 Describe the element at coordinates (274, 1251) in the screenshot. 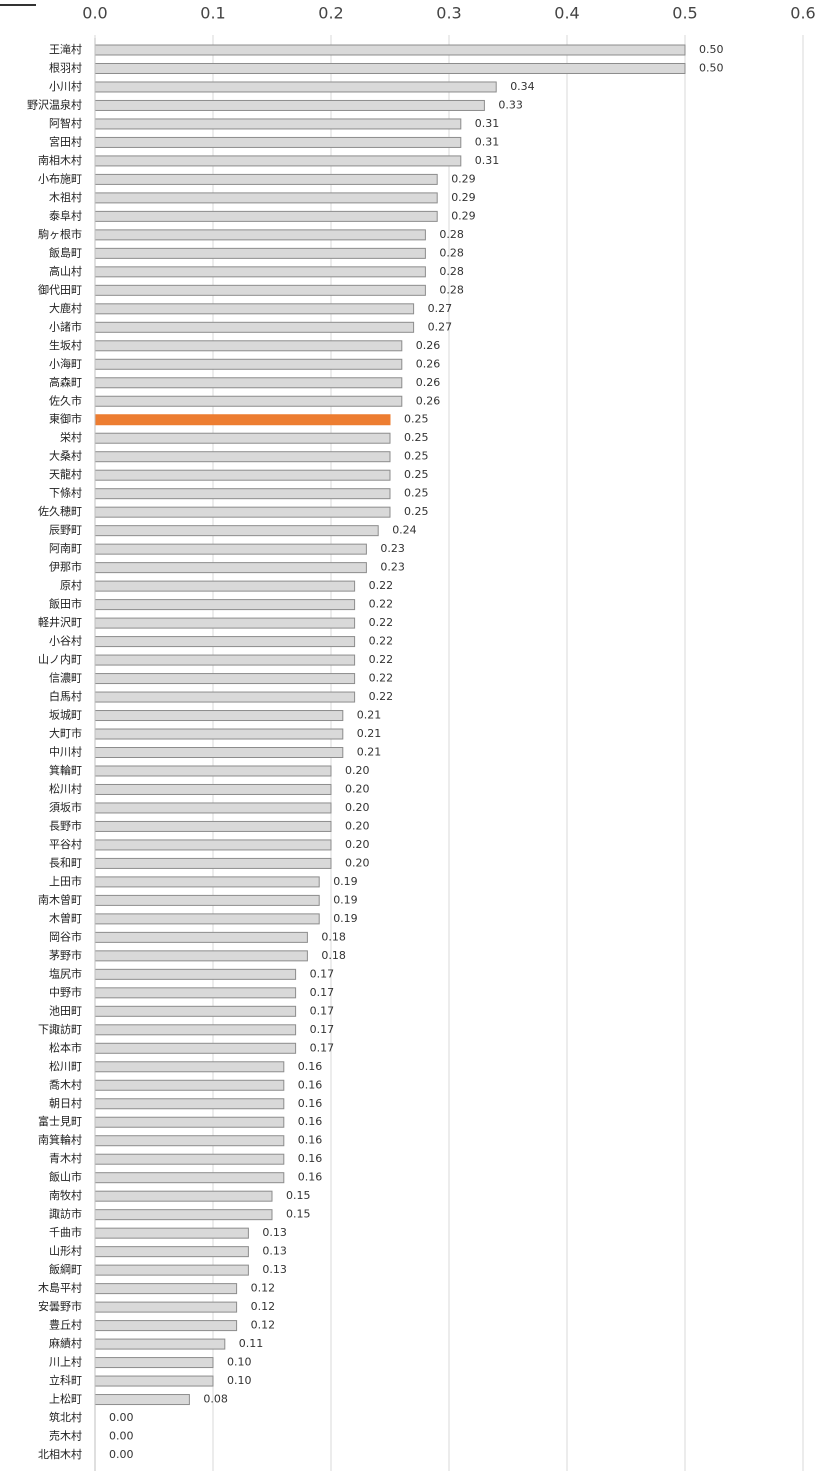

I see `value-label: 0.13` at that location.